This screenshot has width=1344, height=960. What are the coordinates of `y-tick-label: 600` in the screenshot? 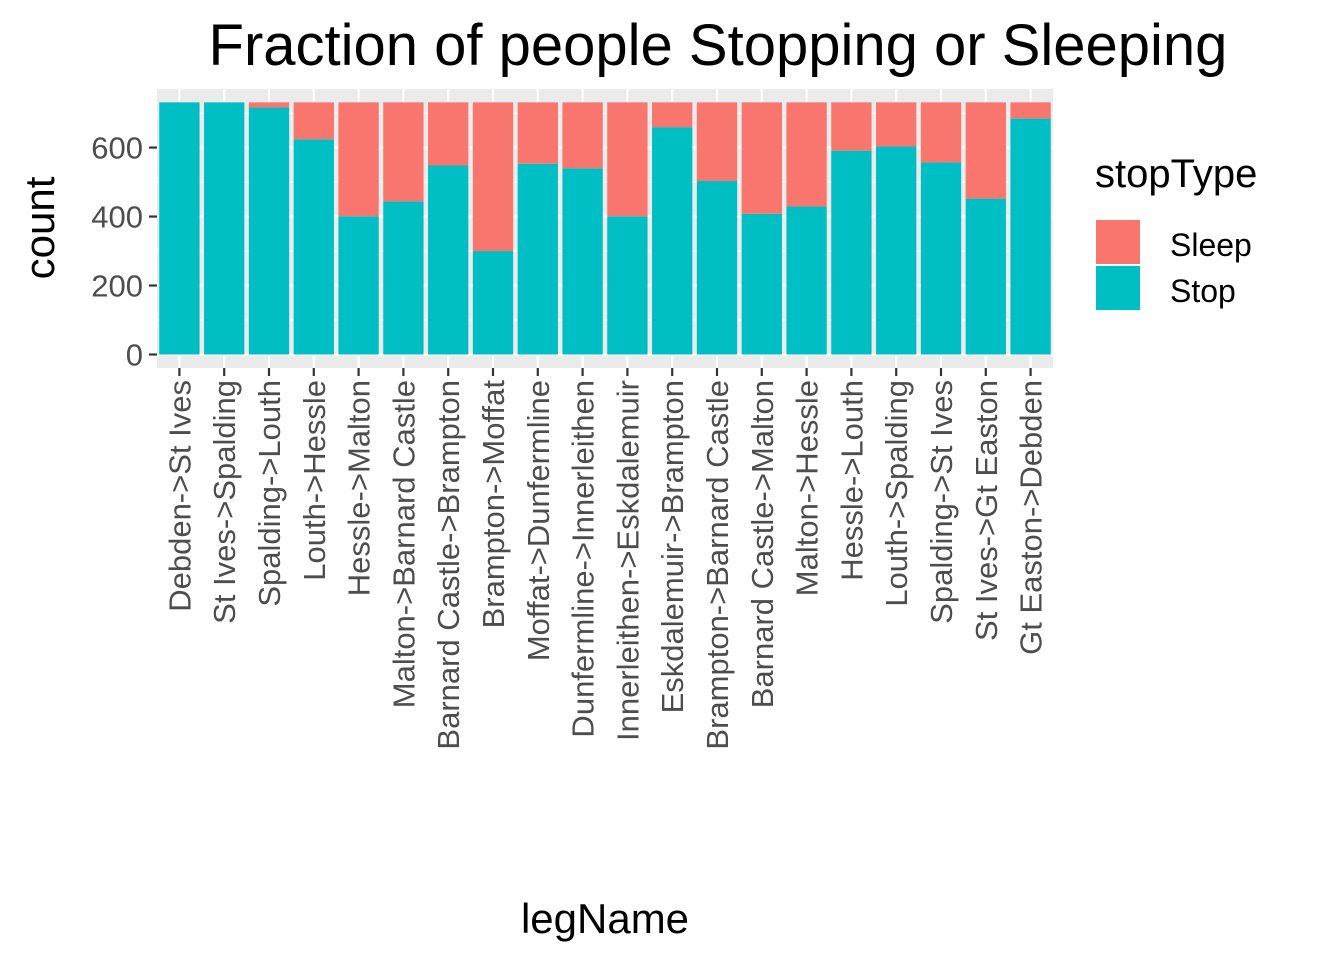 It's located at (117, 148).